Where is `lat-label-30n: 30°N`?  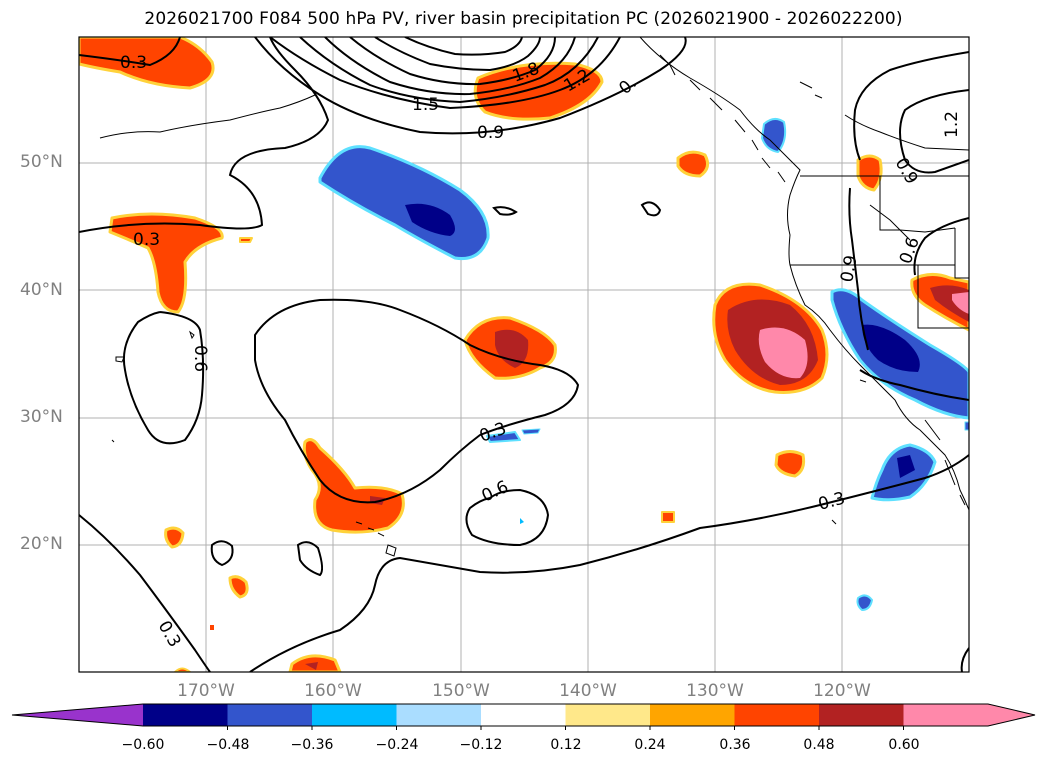 lat-label-30n: 30°N is located at coordinates (41, 417).